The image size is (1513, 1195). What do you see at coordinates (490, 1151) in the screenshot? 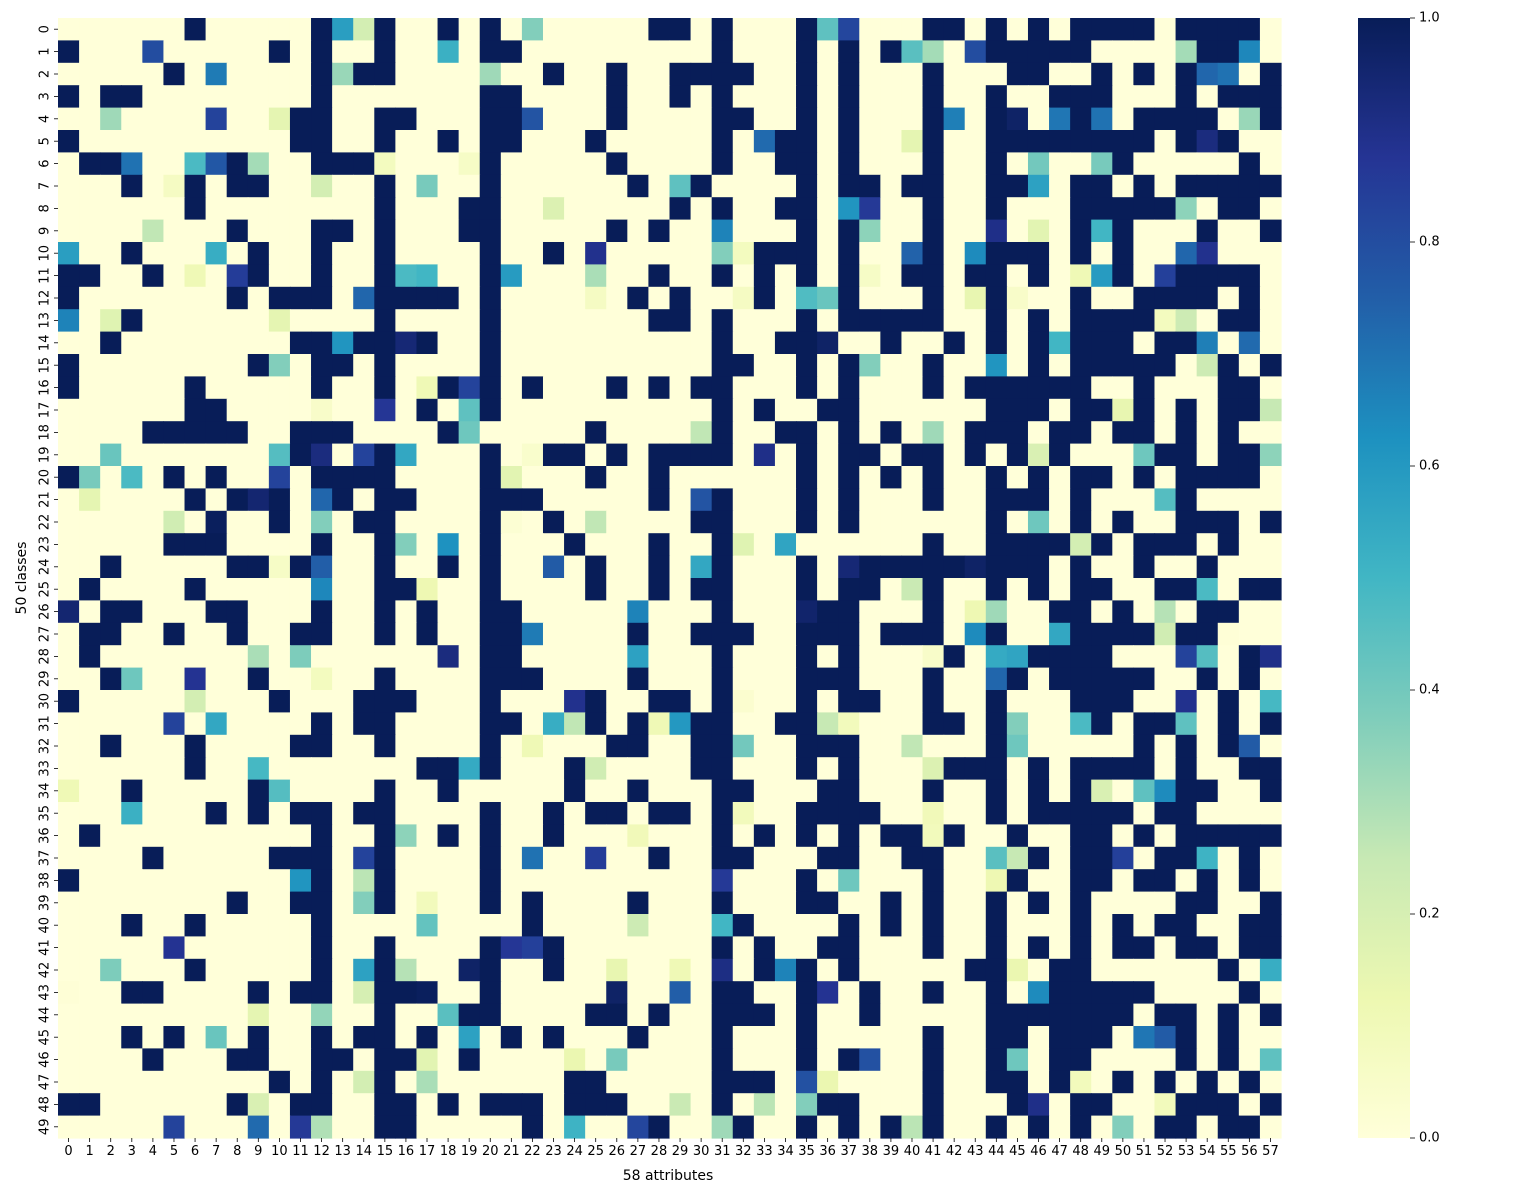
I see `x-tick-label: 20` at bounding box center [490, 1151].